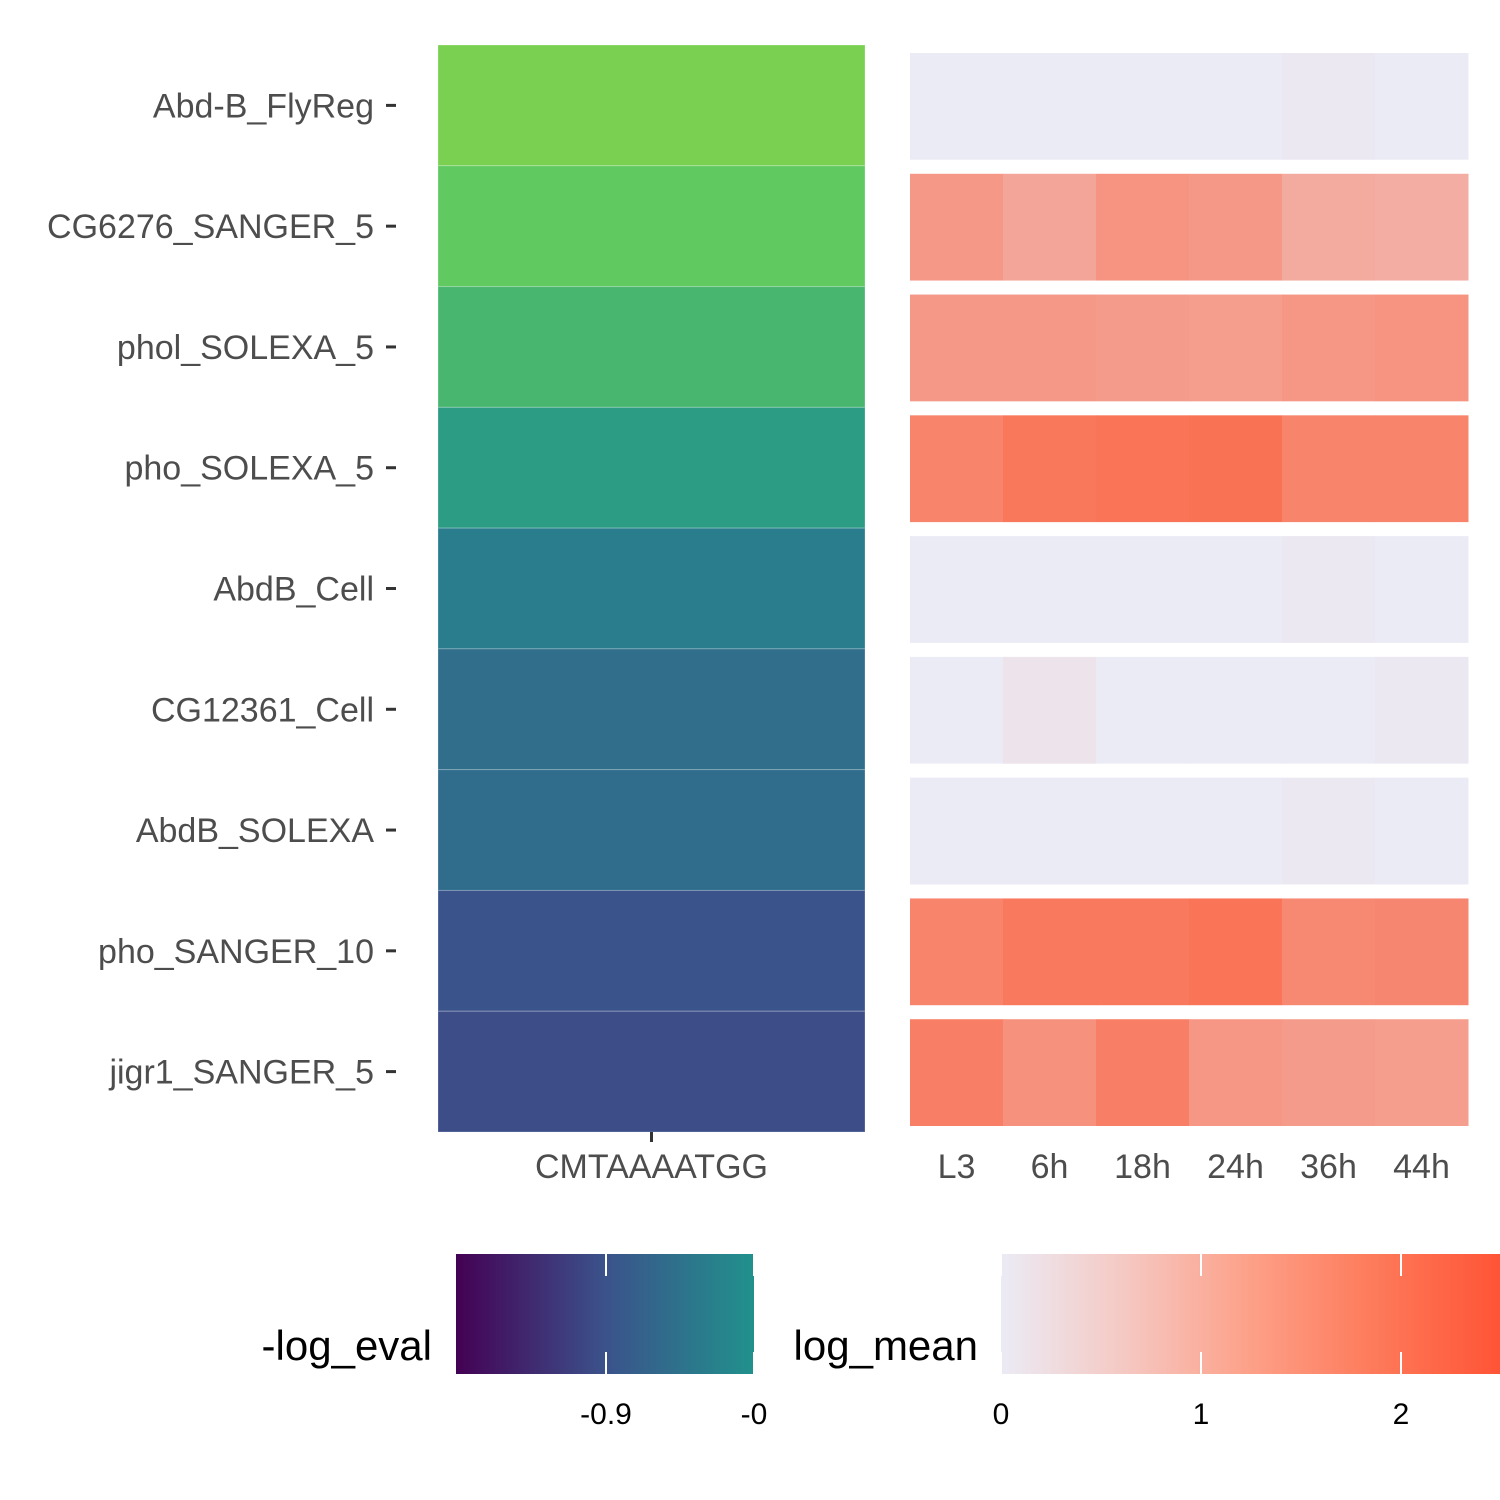 The width and height of the screenshot is (1500, 1500). I want to click on x-label: 44h, so click(1421, 1167).